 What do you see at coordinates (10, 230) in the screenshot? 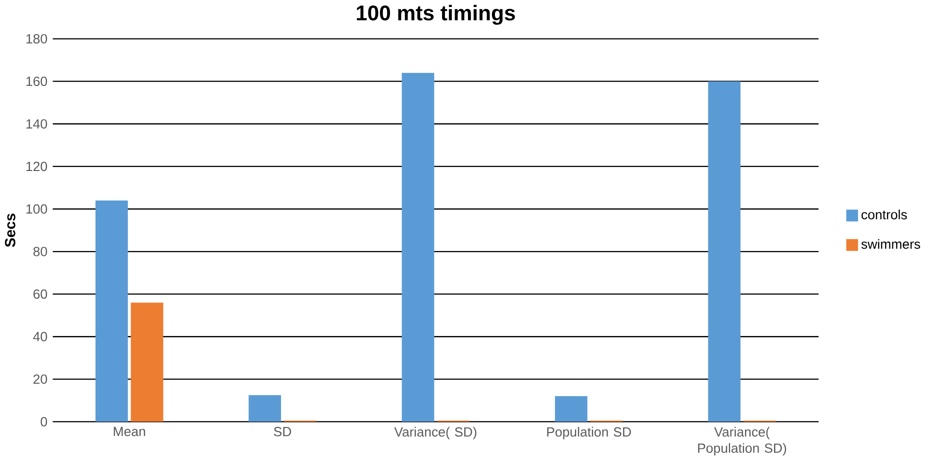
I see `y-axis-title: Secs` at bounding box center [10, 230].